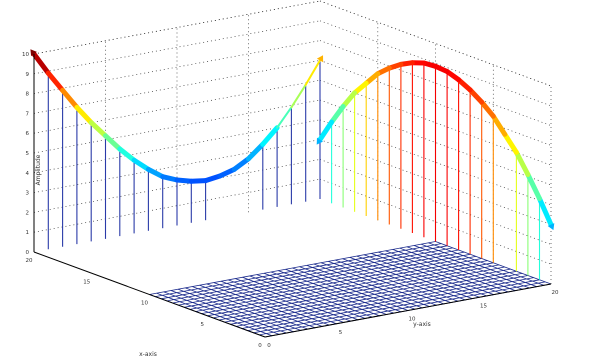 The width and height of the screenshot is (602, 363). What do you see at coordinates (28, 134) in the screenshot?
I see `z-tick-label: 6` at bounding box center [28, 134].